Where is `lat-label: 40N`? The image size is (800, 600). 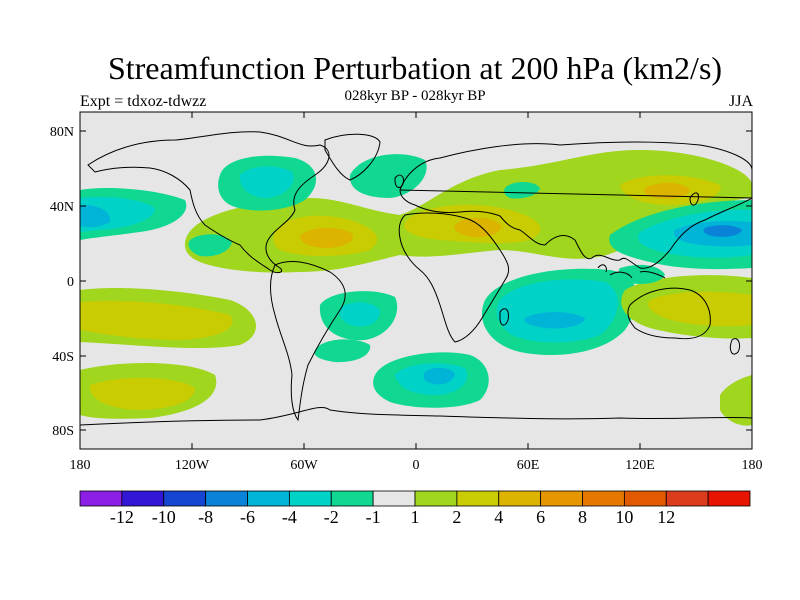
lat-label: 40N is located at coordinates (62, 207).